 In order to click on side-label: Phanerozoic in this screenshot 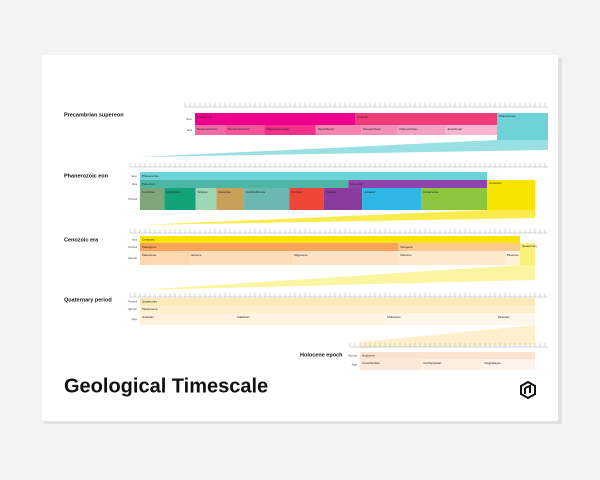, I will do `click(507, 116)`.